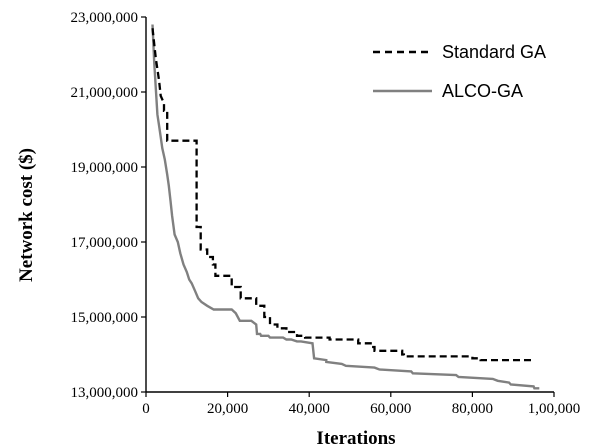  Describe the element at coordinates (350, 394) in the screenshot. I see `x-axis-ticks` at that location.